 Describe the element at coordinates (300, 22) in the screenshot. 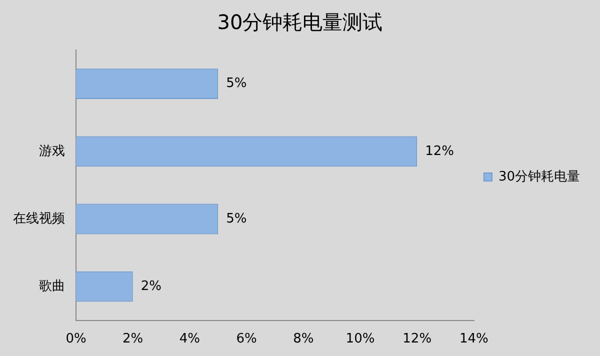

I see `chart-title: 30分钟耗电量测试` at that location.